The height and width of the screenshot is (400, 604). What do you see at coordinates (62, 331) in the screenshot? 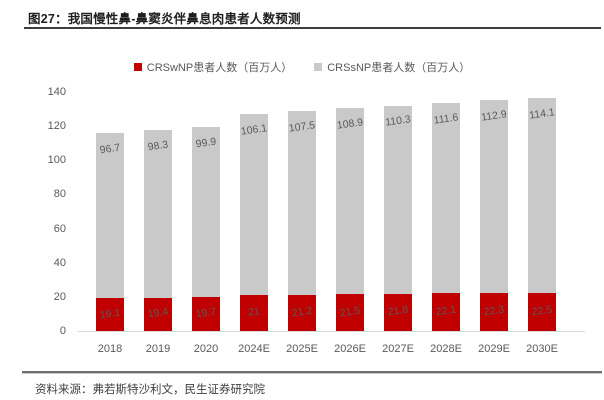
I see `y-axis-tick-label: 0` at bounding box center [62, 331].